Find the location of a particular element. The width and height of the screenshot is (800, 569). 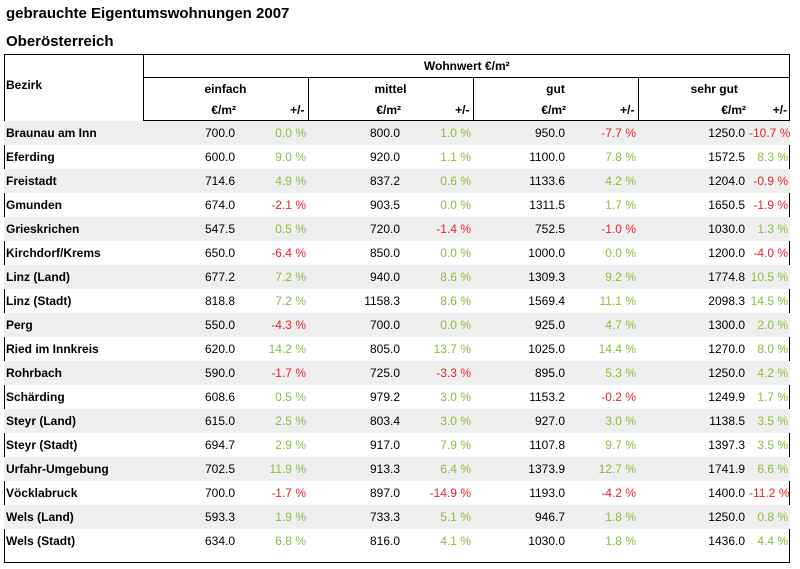

price-value: 1153.2 is located at coordinates (547, 397).